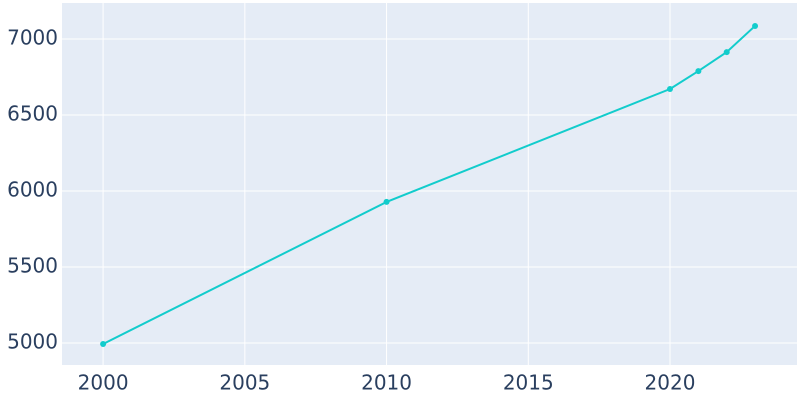 Image resolution: width=800 pixels, height=404 pixels. What do you see at coordinates (32, 189) in the screenshot?
I see `y-tick-label: 6000` at bounding box center [32, 189].